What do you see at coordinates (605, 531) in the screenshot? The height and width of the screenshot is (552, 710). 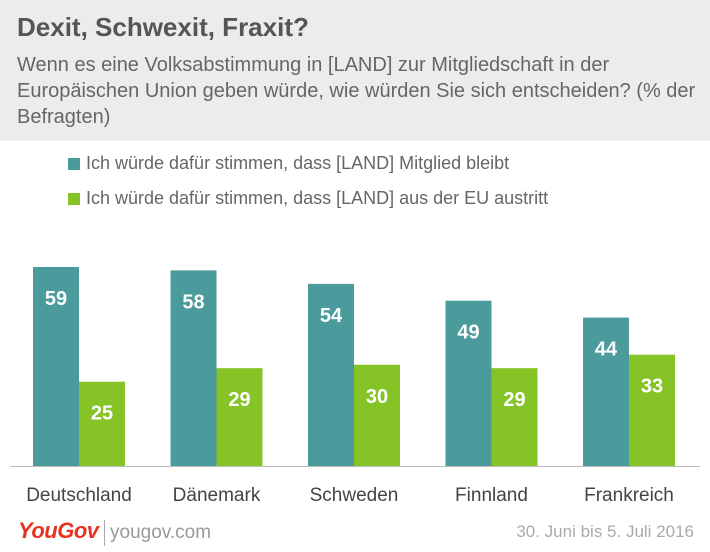 I see `survey-date: 30. Juni bis 5. Juli 2016` at bounding box center [605, 531].